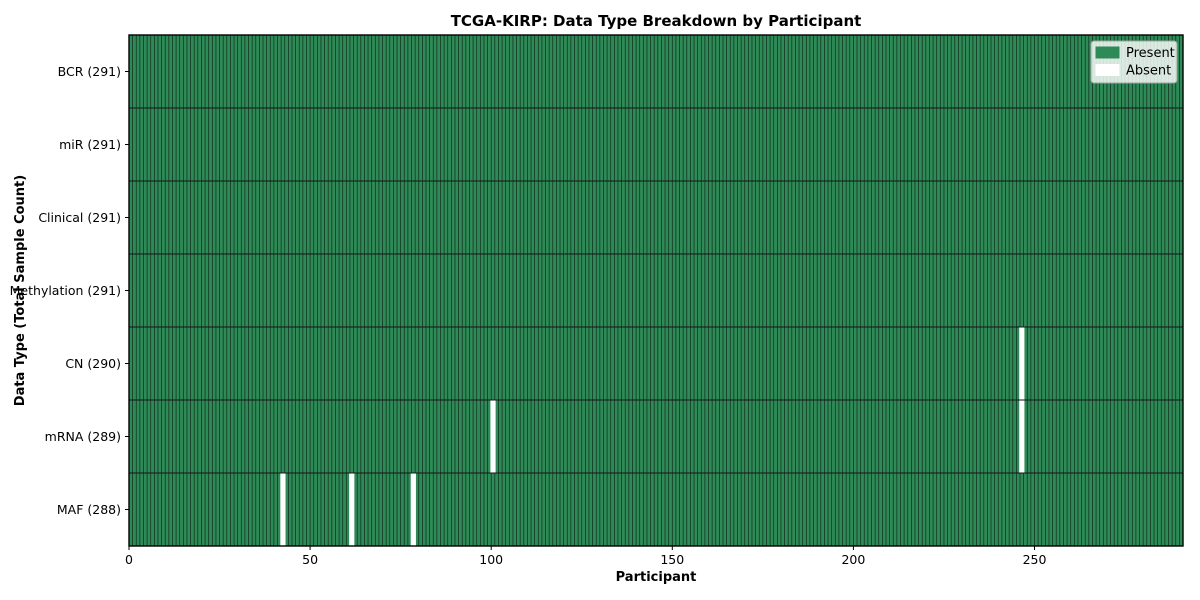 Image resolution: width=1200 pixels, height=600 pixels. What do you see at coordinates (1107, 70) in the screenshot?
I see `legend-swatch-absent-icon` at bounding box center [1107, 70].